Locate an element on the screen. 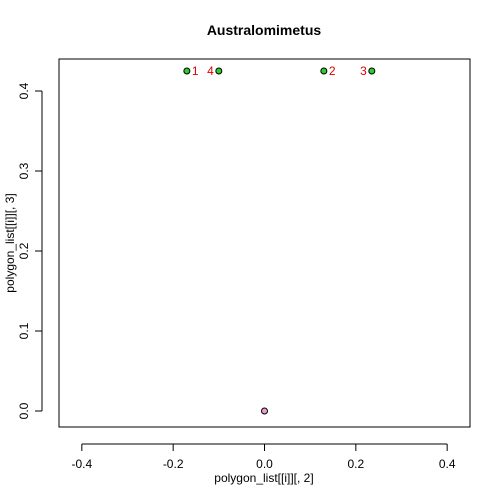  x-tick-label: -0.2 is located at coordinates (173, 464).